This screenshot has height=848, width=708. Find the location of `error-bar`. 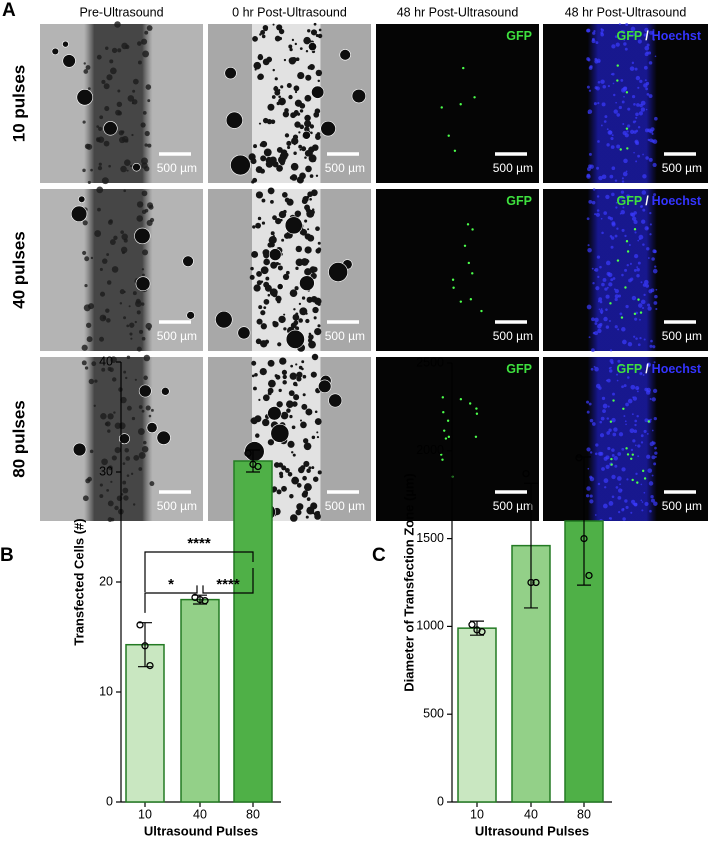

error-bar is located at coordinates (531, 545).